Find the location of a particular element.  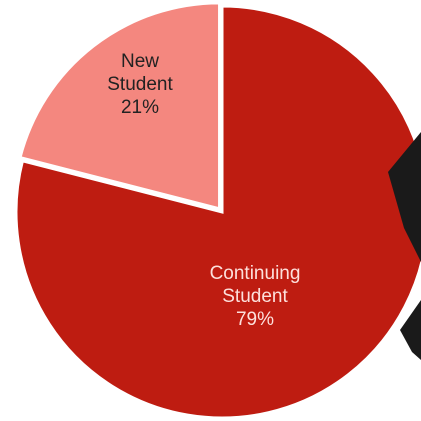

category-label: Continuing Student is located at coordinates (255, 285).